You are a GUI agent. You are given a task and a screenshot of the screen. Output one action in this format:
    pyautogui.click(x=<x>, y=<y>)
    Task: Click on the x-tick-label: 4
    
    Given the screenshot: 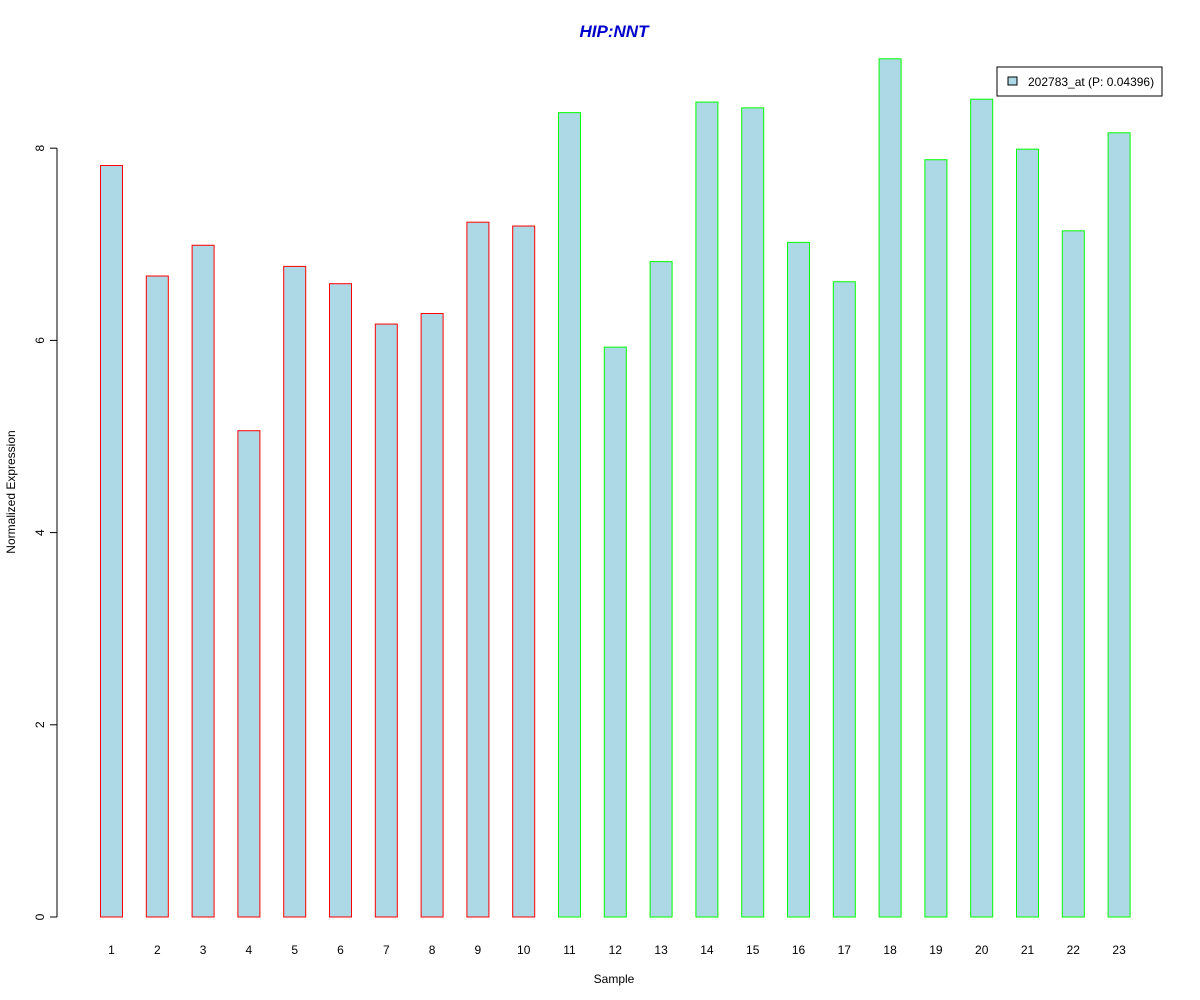 What is the action you would take?
    pyautogui.click(x=249, y=950)
    